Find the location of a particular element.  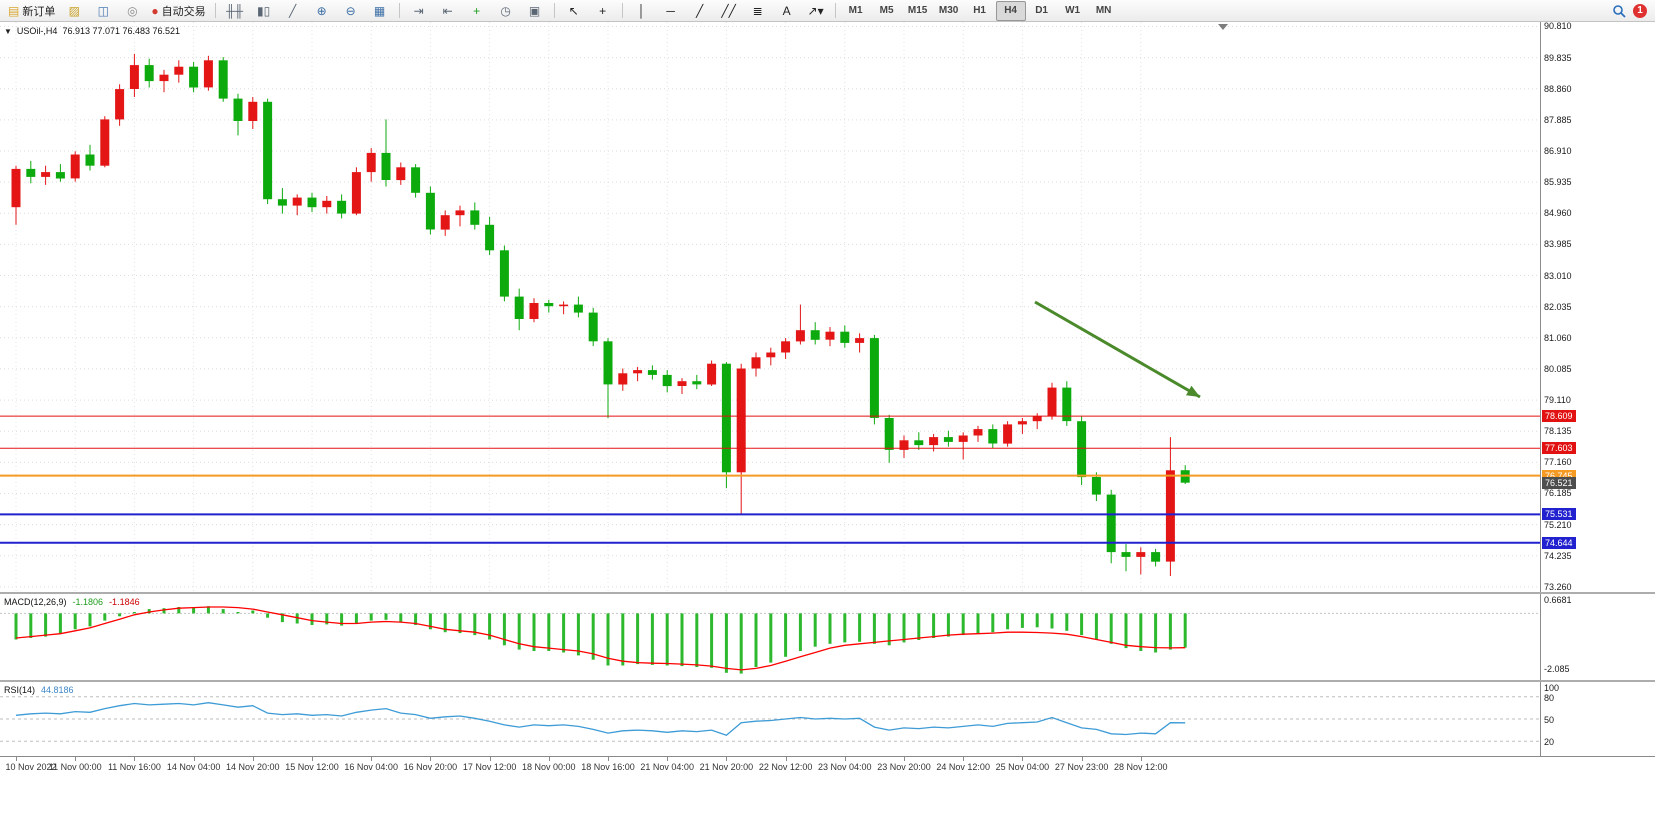

bar-chart-button: ╫╫ is located at coordinates (235, 11).